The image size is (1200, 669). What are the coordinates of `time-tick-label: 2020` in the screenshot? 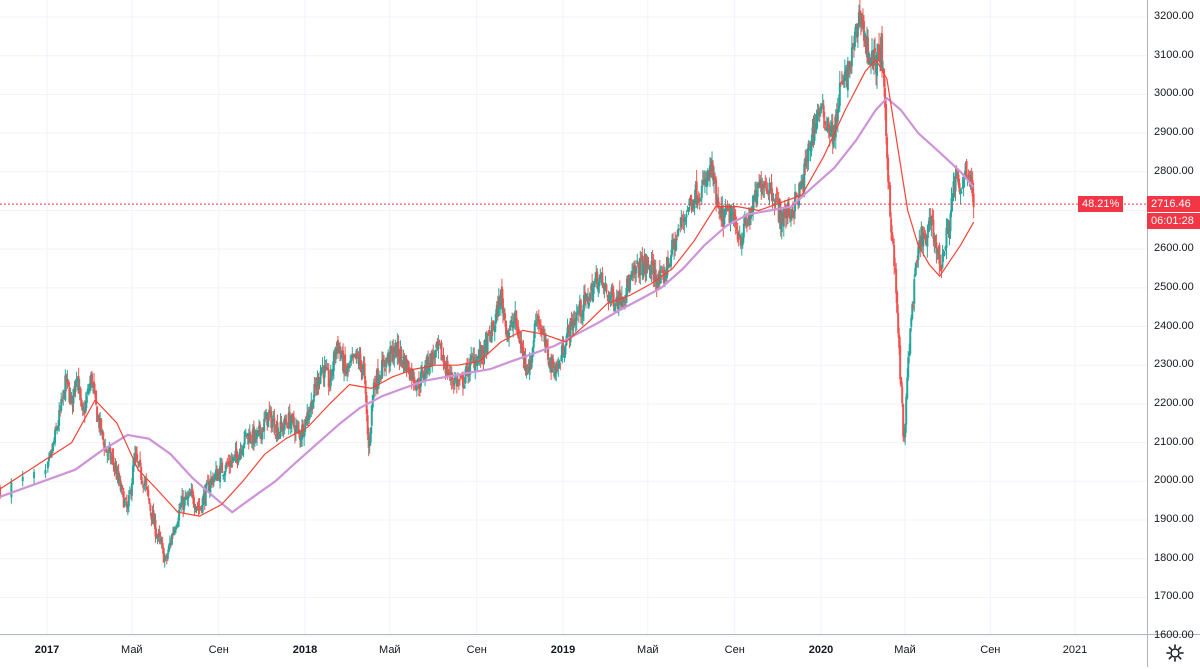 It's located at (821, 650).